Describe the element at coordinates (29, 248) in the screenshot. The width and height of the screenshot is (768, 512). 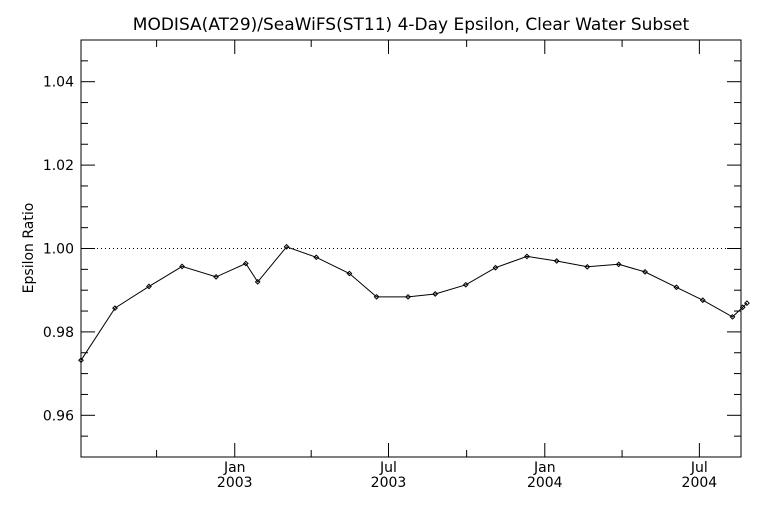
I see `y-axis-label: Epsilon Ratio` at that location.